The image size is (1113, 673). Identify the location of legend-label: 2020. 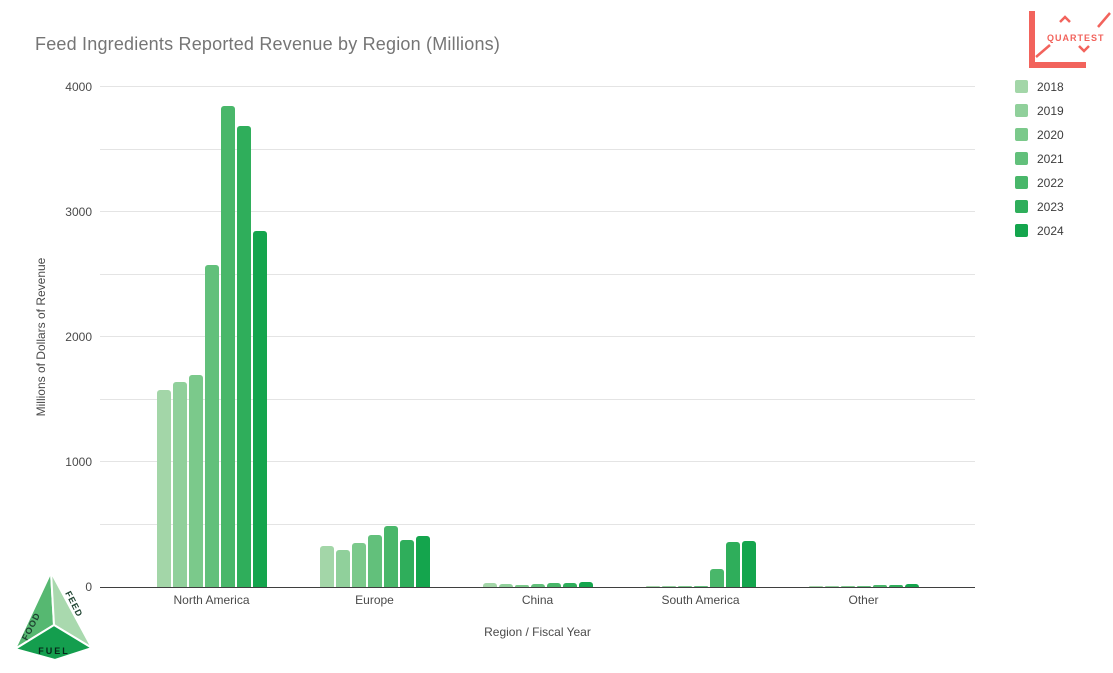
(1050, 134).